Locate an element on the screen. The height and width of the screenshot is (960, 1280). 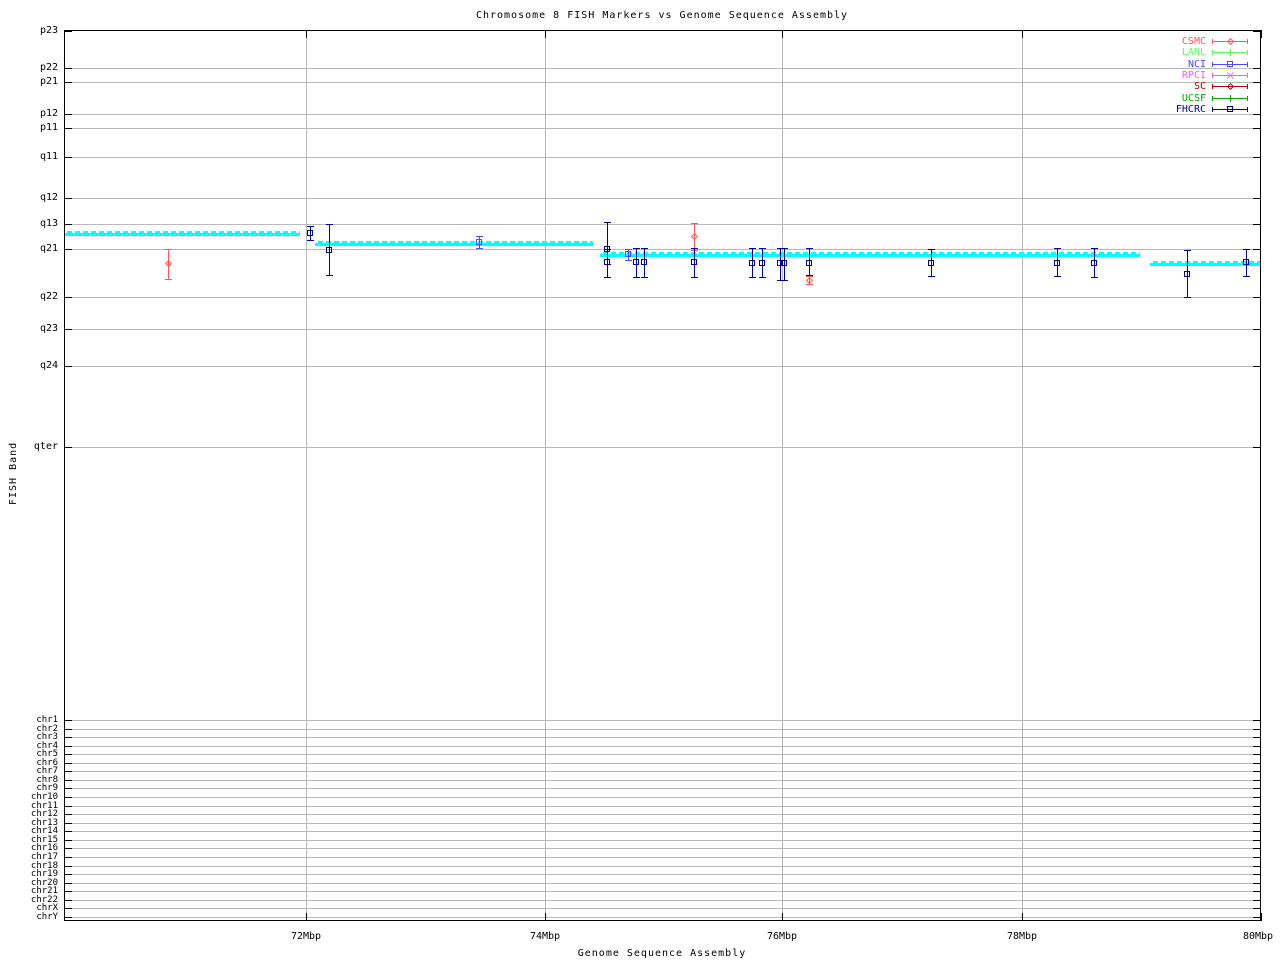
x-tick-label: 72Mbp is located at coordinates (306, 936).